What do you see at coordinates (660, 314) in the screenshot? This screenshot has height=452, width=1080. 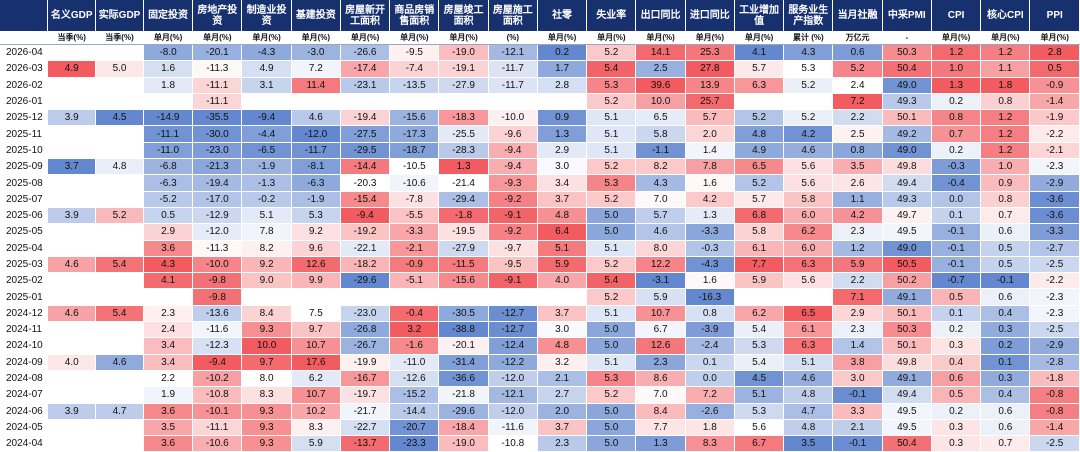 I see `data-cell: 10.7` at bounding box center [660, 314].